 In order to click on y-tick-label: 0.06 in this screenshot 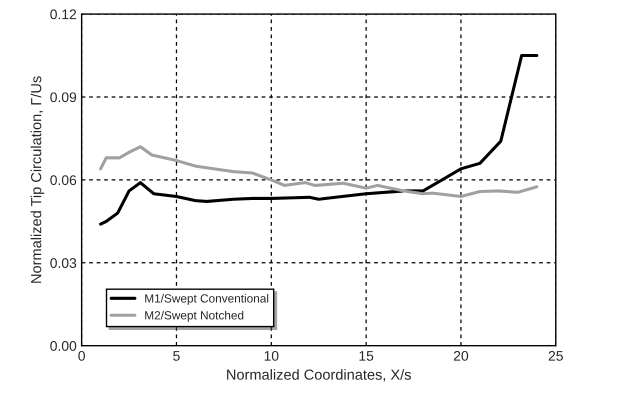, I will do `click(63, 180)`.